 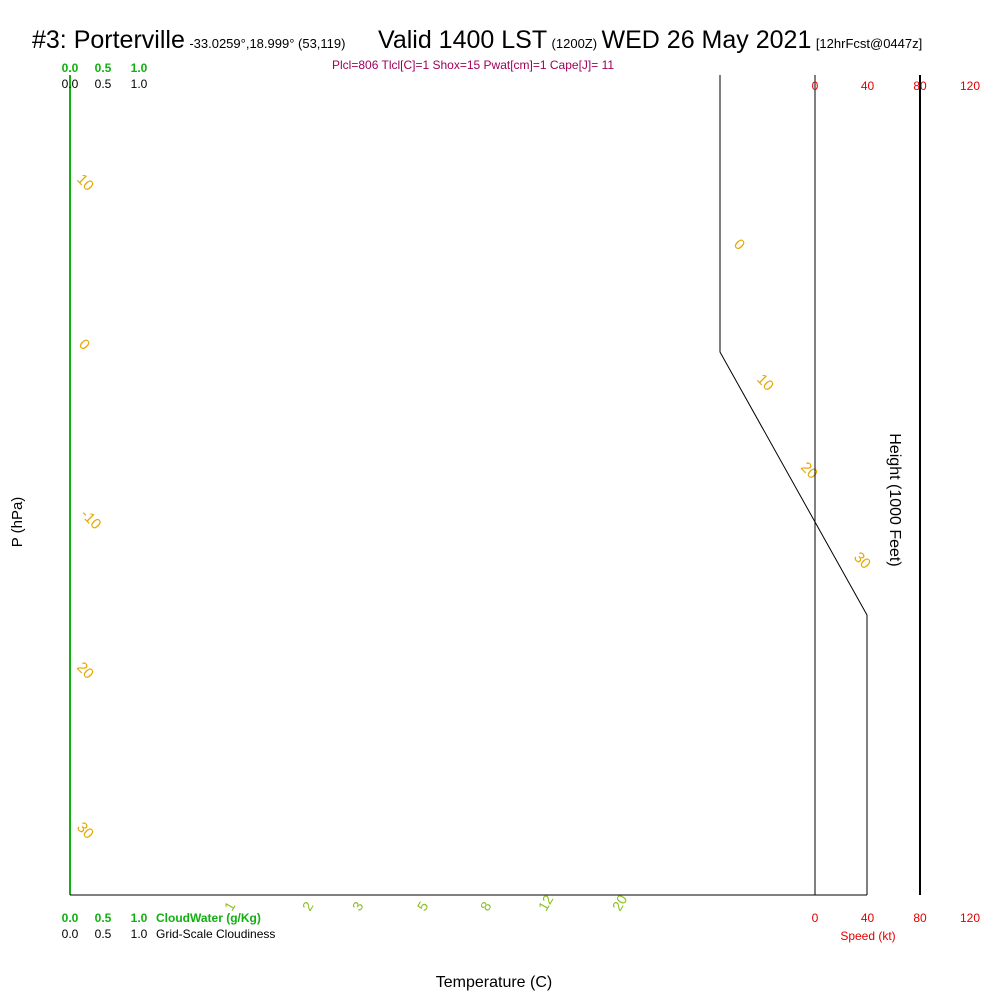 What do you see at coordinates (463, 40) in the screenshot?
I see `valid-time: Valid 1400 LST` at bounding box center [463, 40].